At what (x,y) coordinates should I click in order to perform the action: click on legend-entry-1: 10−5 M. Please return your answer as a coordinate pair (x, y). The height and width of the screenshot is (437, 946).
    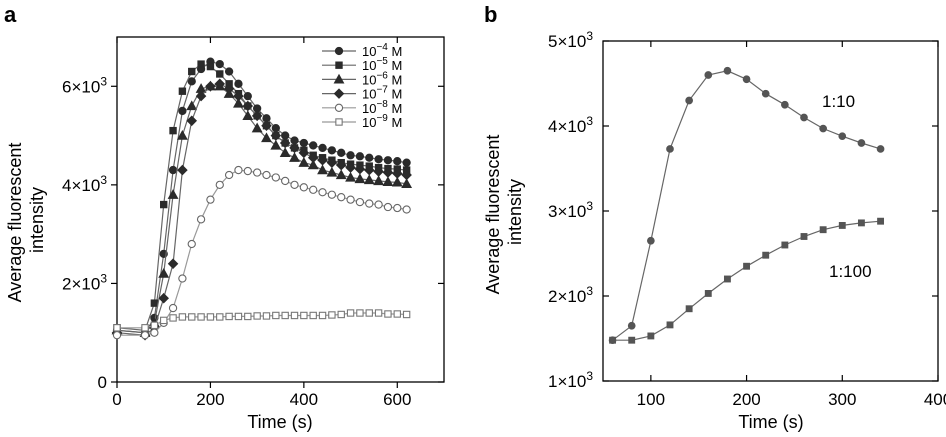
    Looking at the image, I should click on (382, 64).